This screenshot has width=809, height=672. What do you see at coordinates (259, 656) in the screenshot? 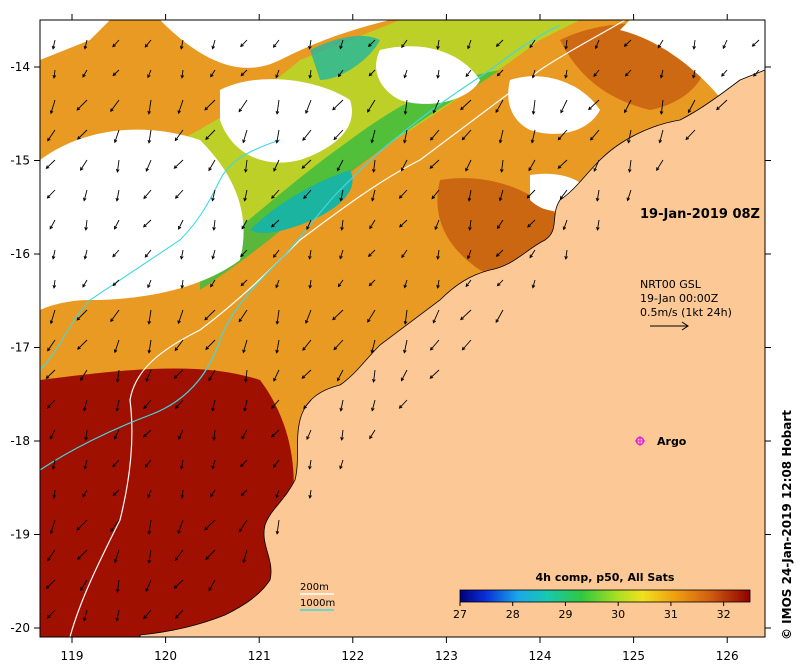
I see `x-tick-label: 121` at bounding box center [259, 656].